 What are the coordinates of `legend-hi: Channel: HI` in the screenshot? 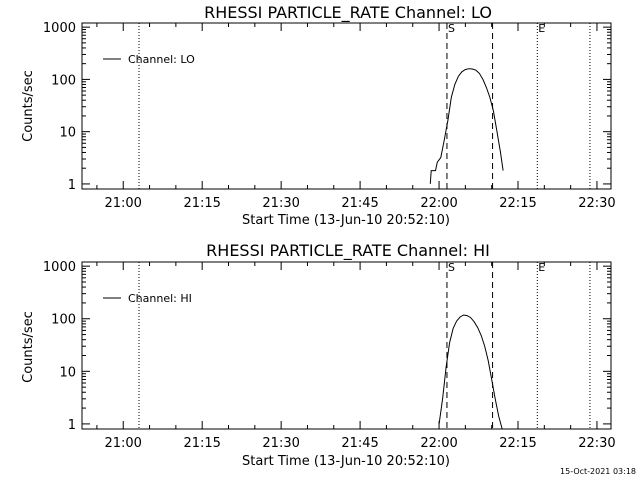 It's located at (147, 298).